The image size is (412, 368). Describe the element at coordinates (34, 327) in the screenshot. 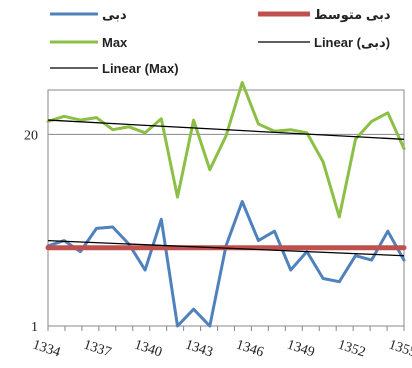

I see `y-tick-label-1: 1` at that location.